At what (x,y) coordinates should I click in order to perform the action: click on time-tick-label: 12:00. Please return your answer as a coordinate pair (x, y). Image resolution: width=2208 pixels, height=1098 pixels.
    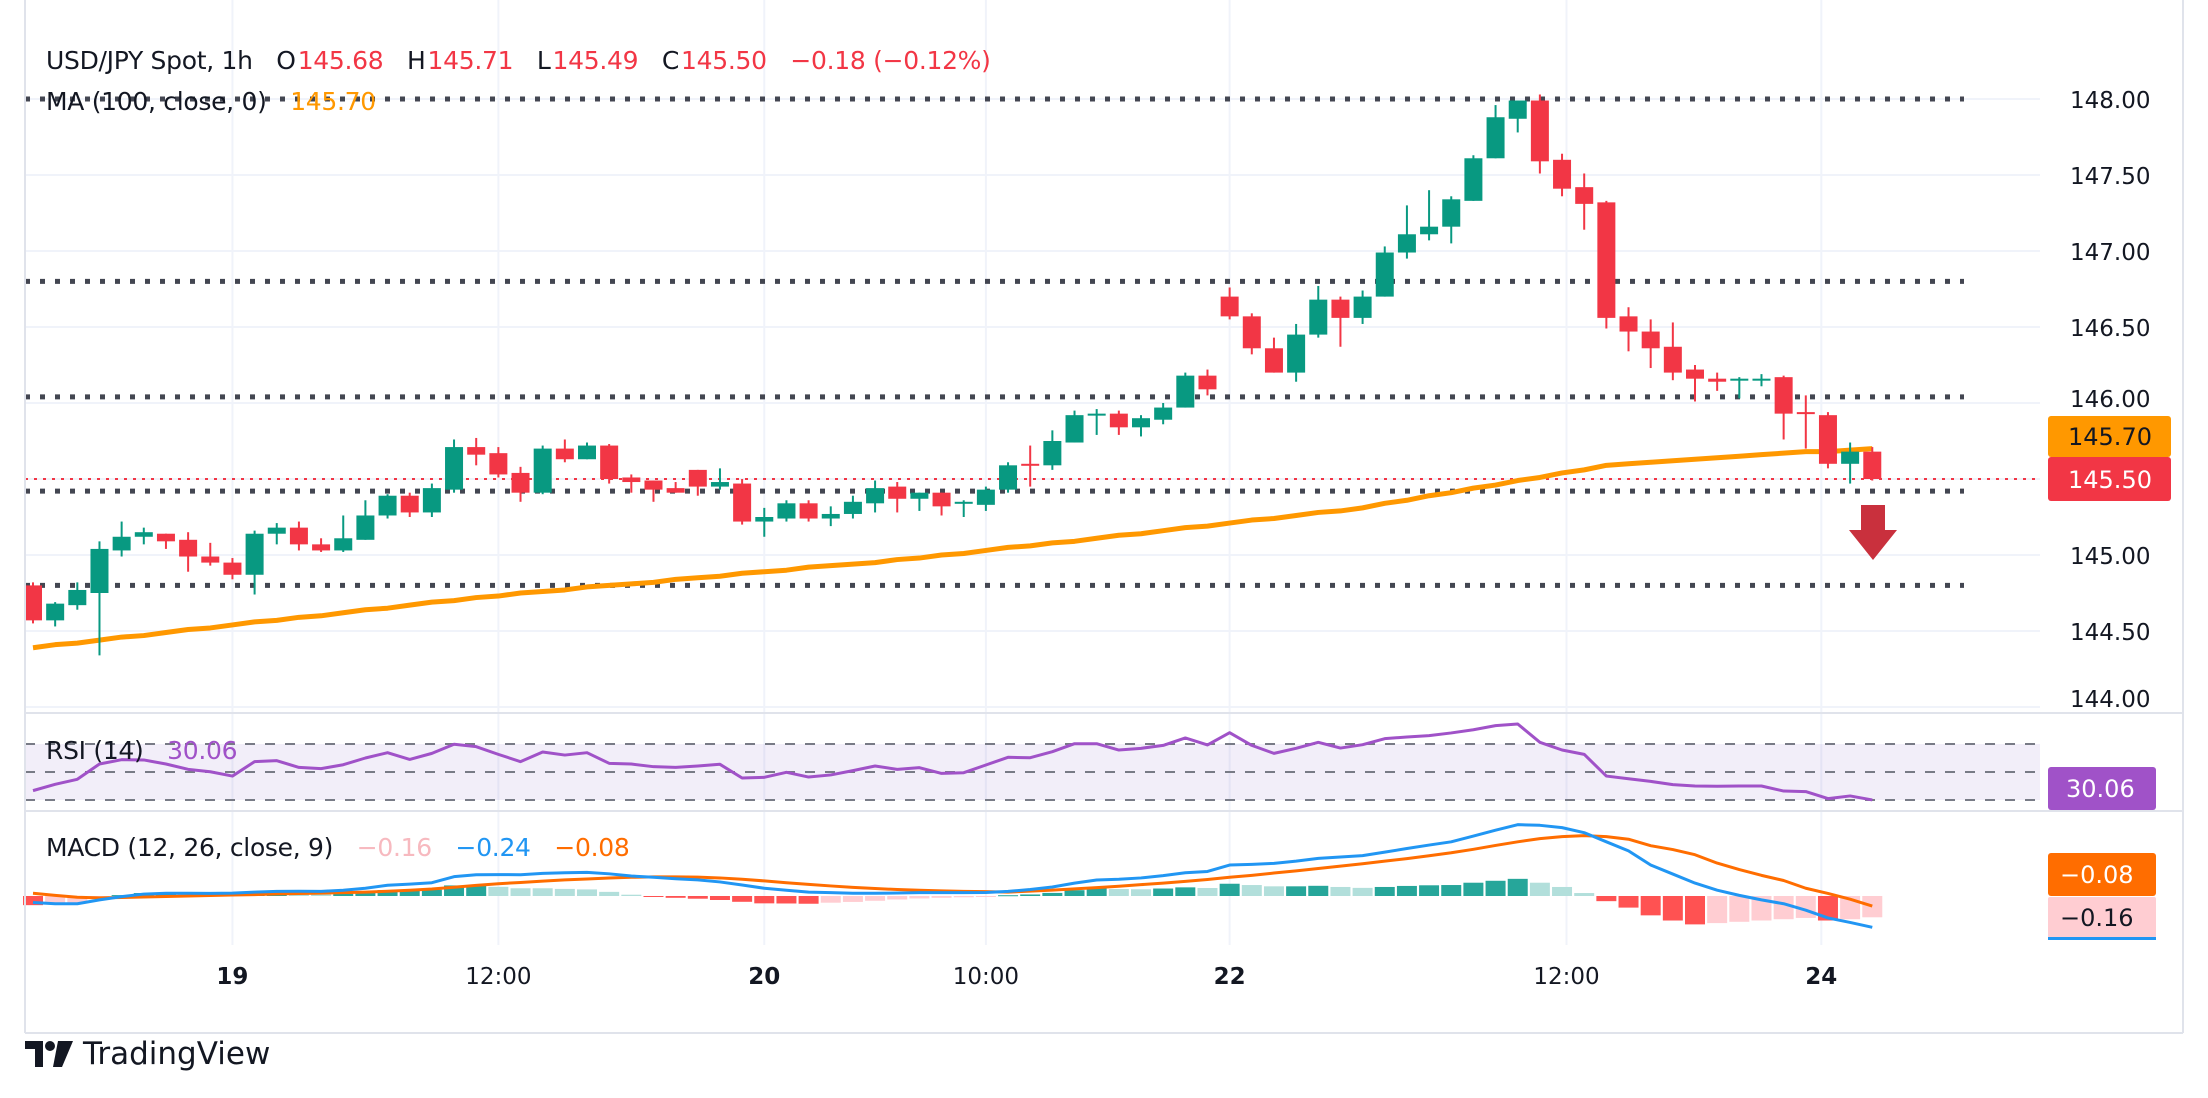
    Looking at the image, I should click on (1566, 977).